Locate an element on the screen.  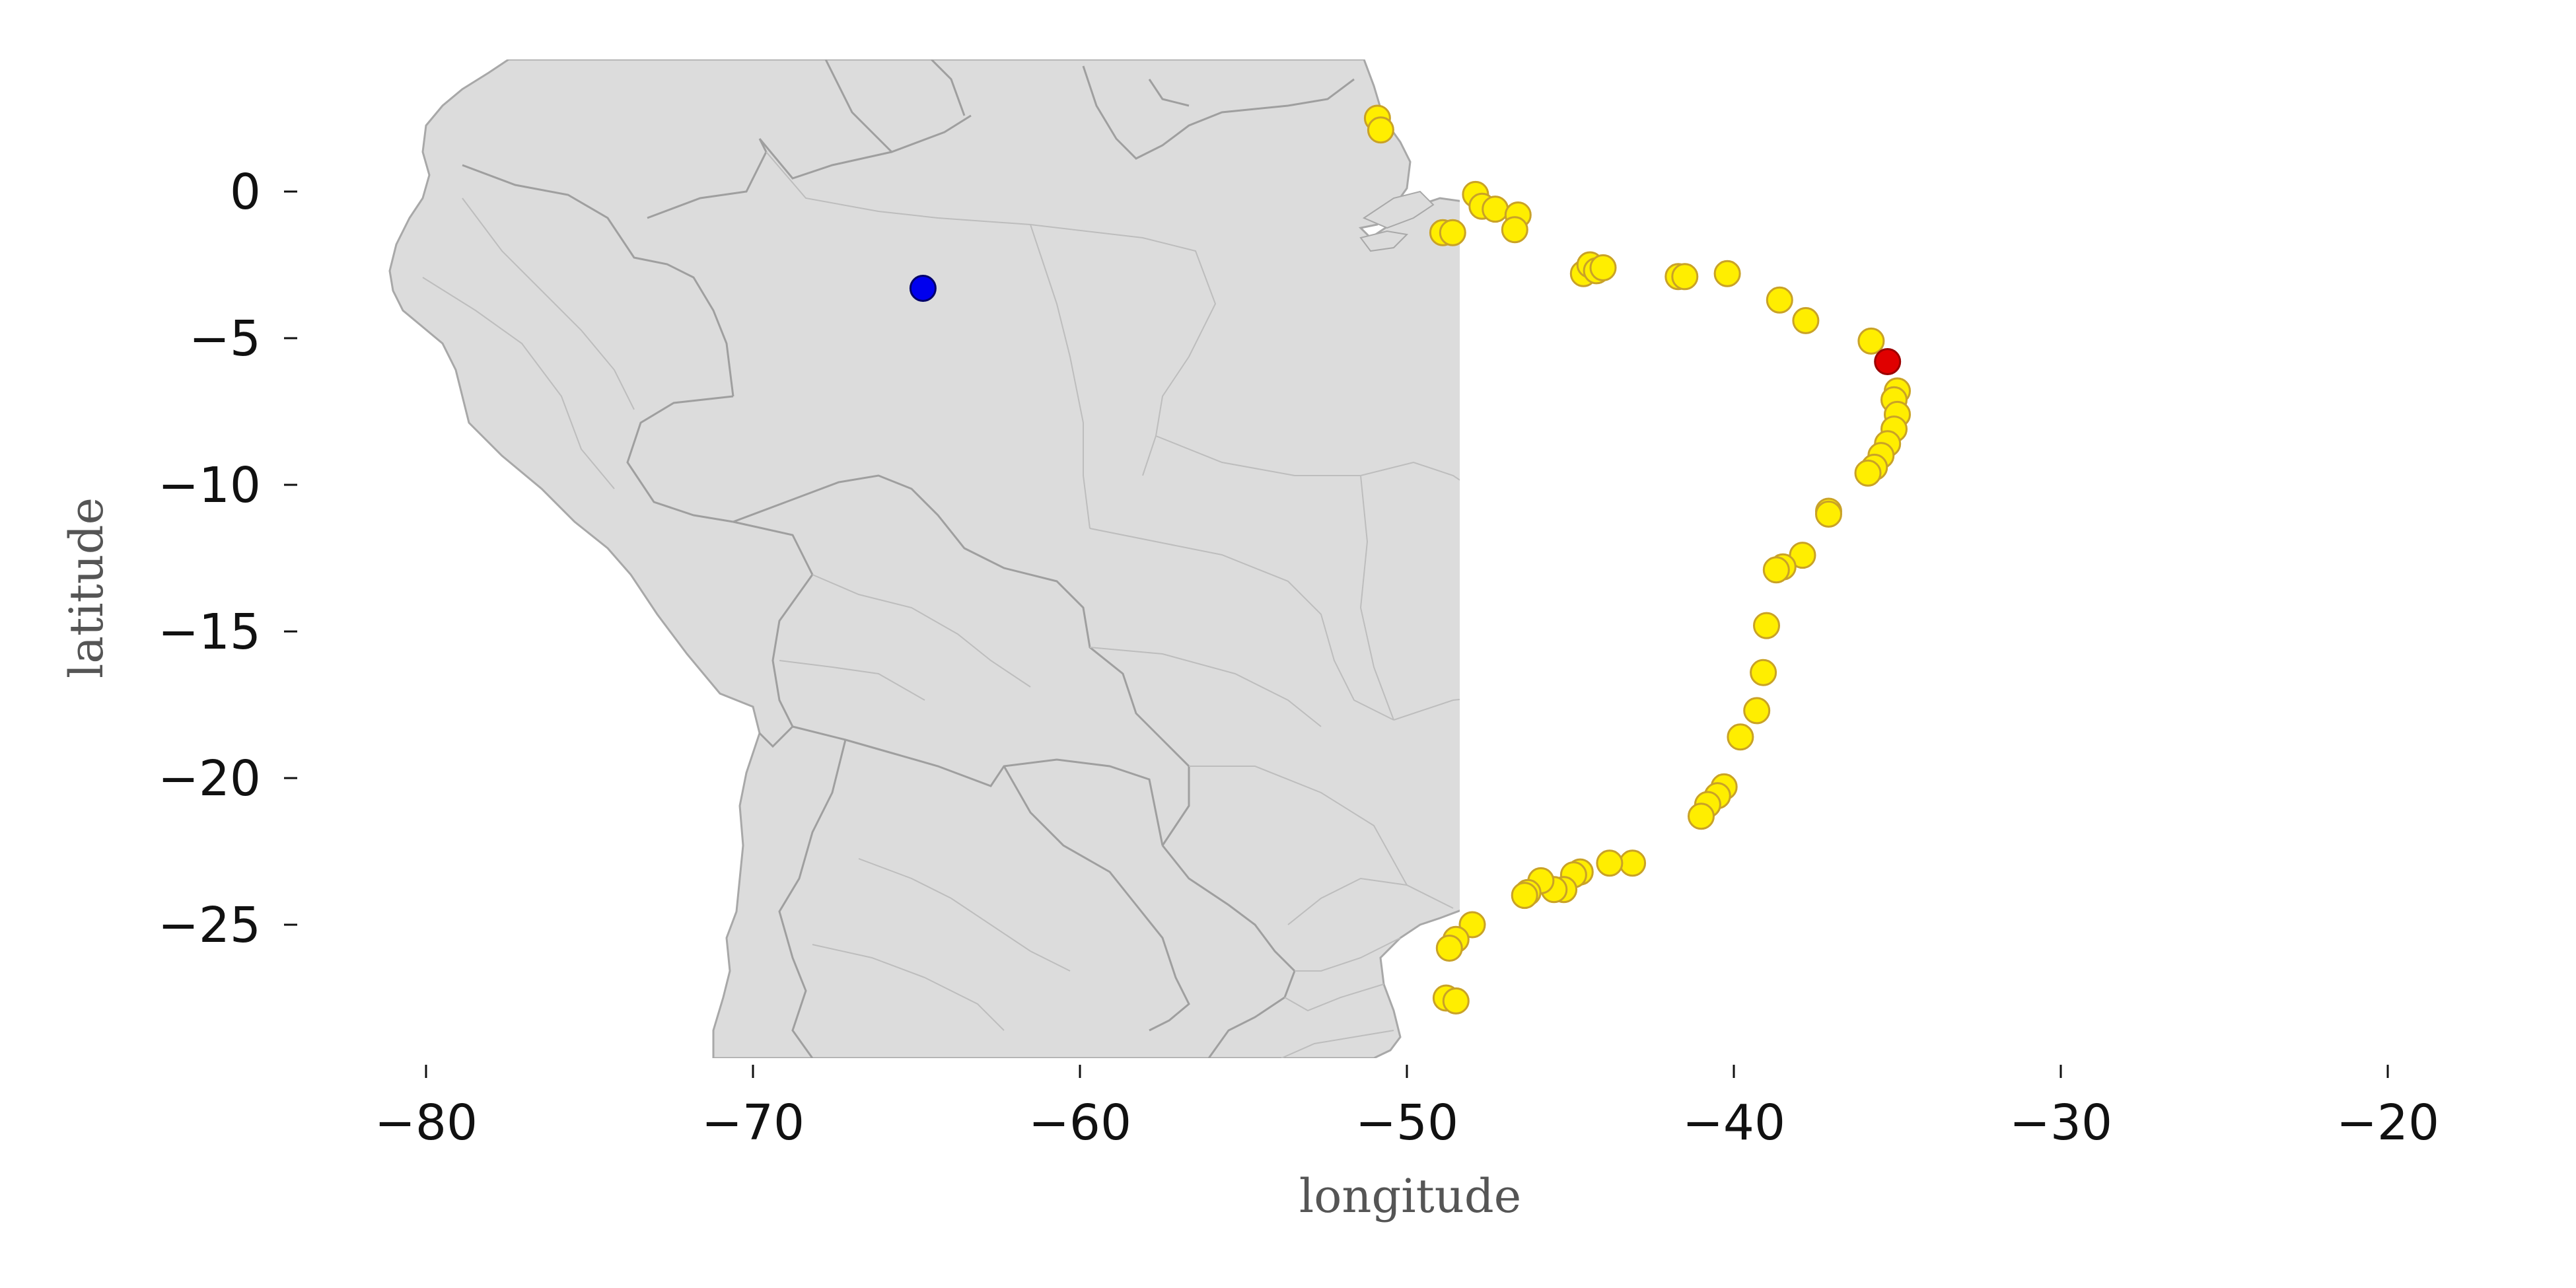
y-tick-label: −5 is located at coordinates (225, 338).